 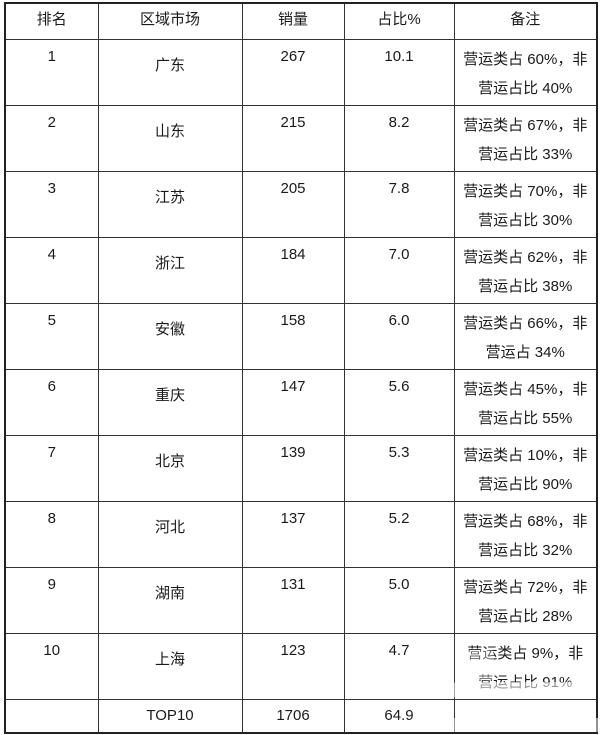 I want to click on remark-line-2: 营运占比 38%, so click(x=525, y=286).